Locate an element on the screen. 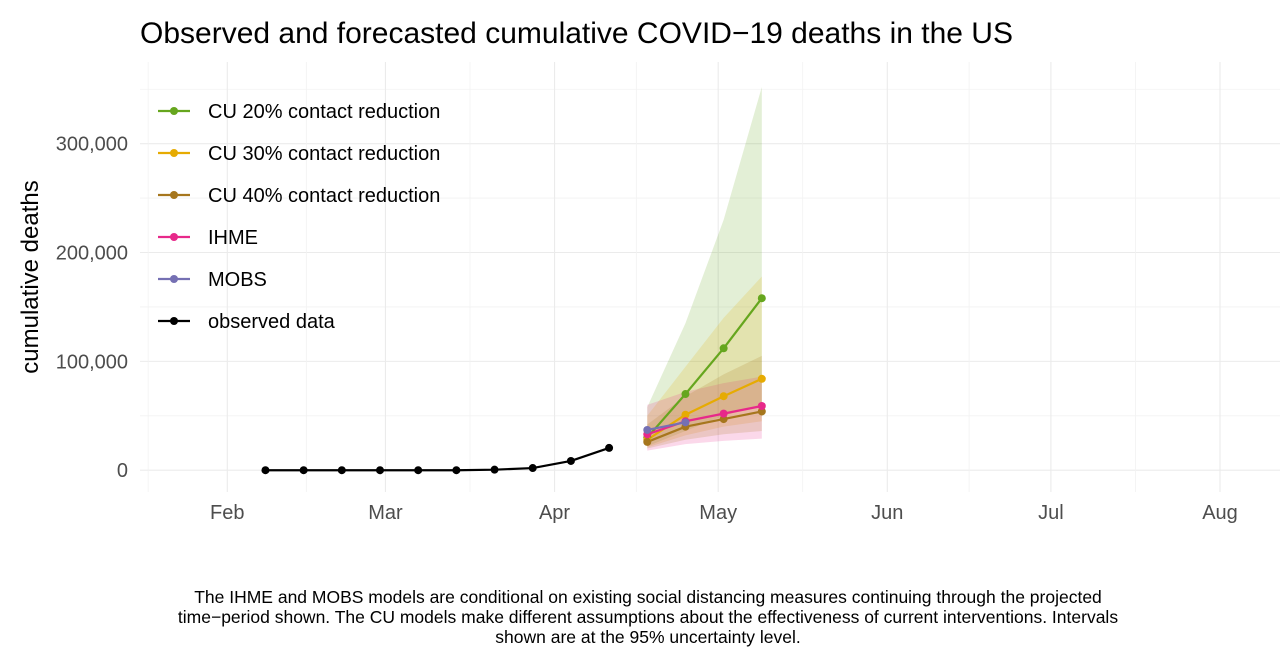 The height and width of the screenshot is (659, 1280). legend-item-cu-30-contact-reduction: CU 30% contact reduction is located at coordinates (299, 154).